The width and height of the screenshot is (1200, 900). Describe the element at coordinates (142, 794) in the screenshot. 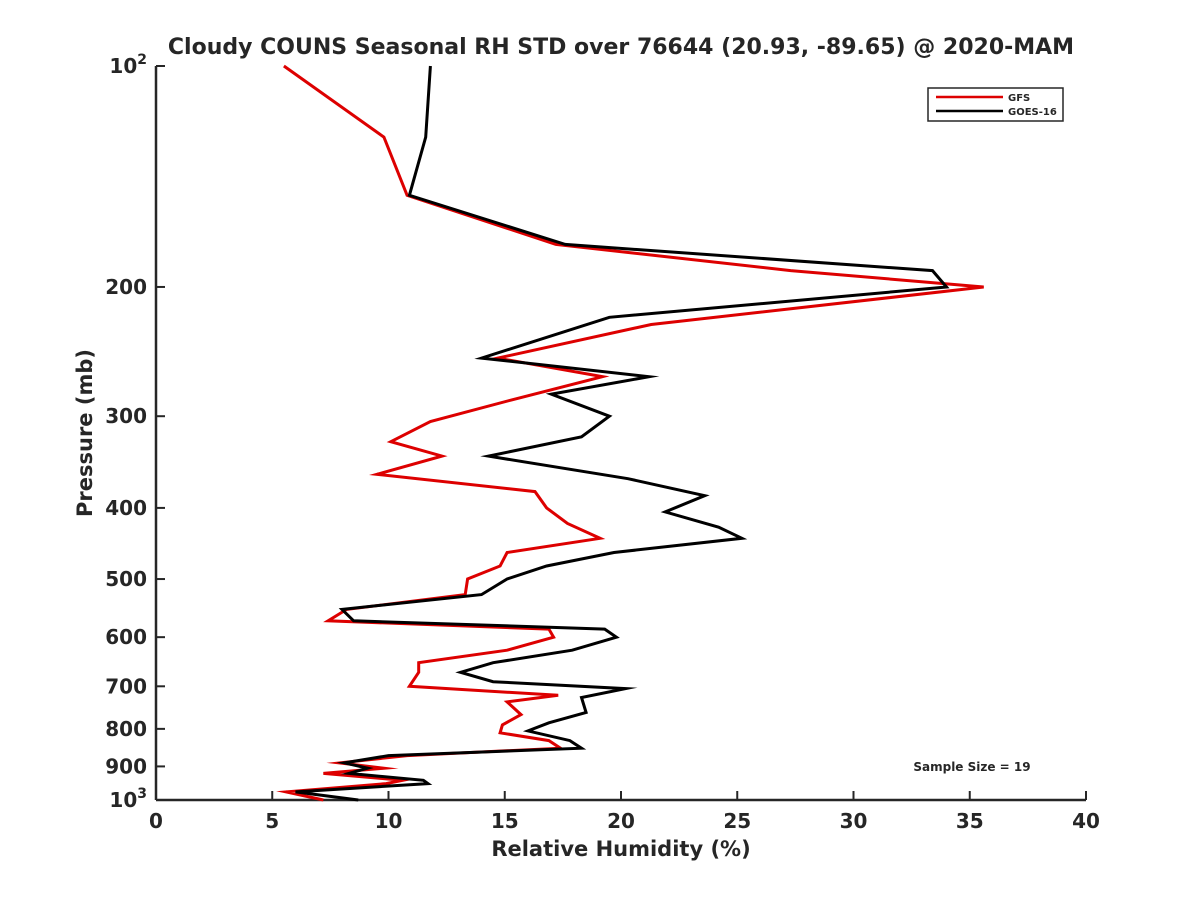

I see `y-tick-label-exponent: 3` at that location.